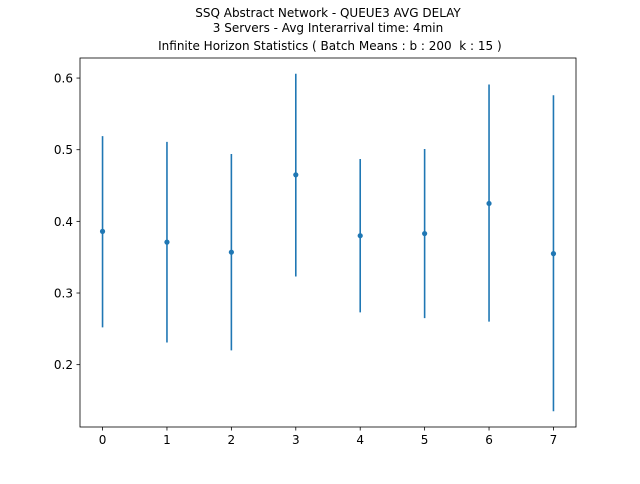  Describe the element at coordinates (103, 440) in the screenshot. I see `x-tick-label: 0` at that location.